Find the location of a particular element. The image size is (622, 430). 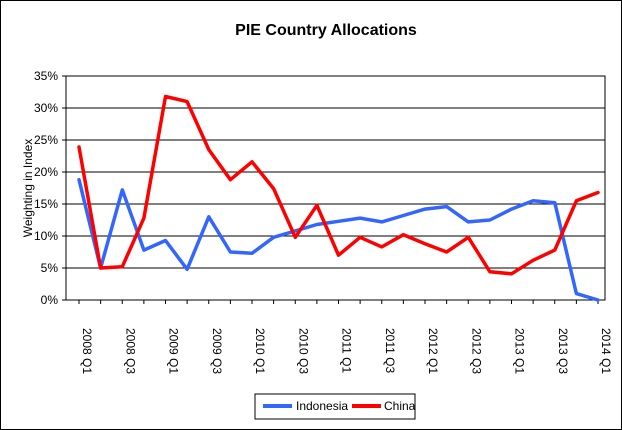

x-tick-label: 2012 Q1 is located at coordinates (433, 351).